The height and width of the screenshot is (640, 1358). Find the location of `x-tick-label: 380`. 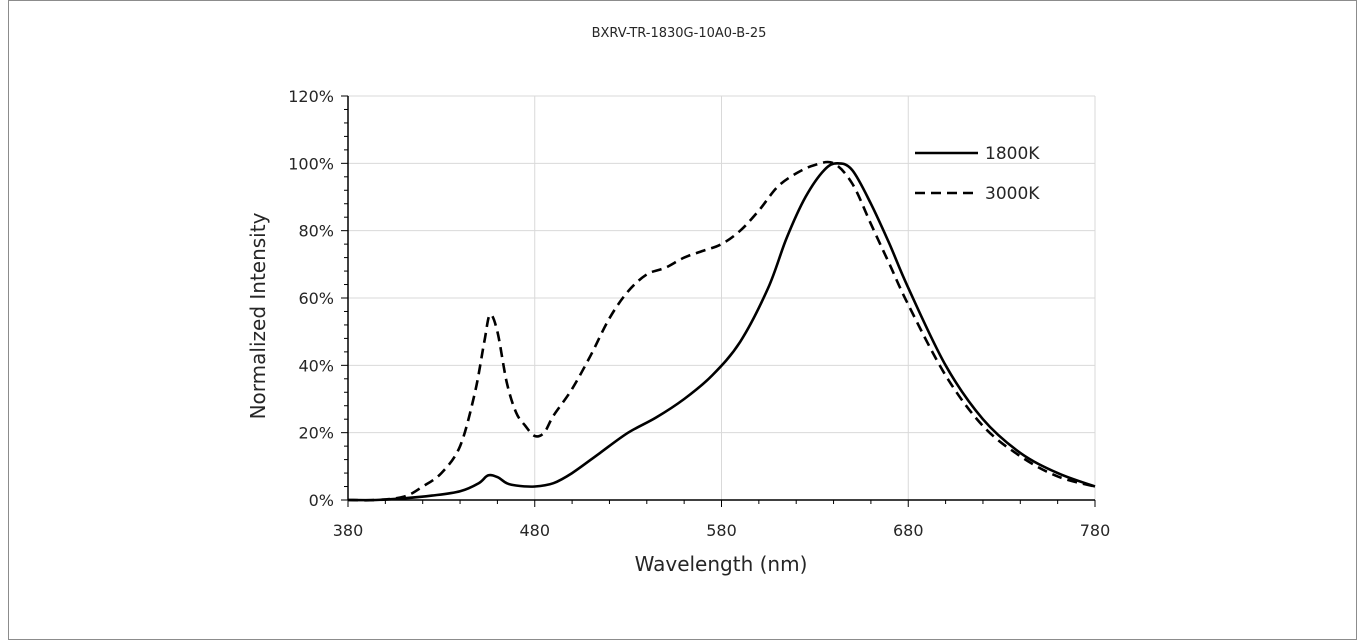

x-tick-label: 380 is located at coordinates (348, 530).